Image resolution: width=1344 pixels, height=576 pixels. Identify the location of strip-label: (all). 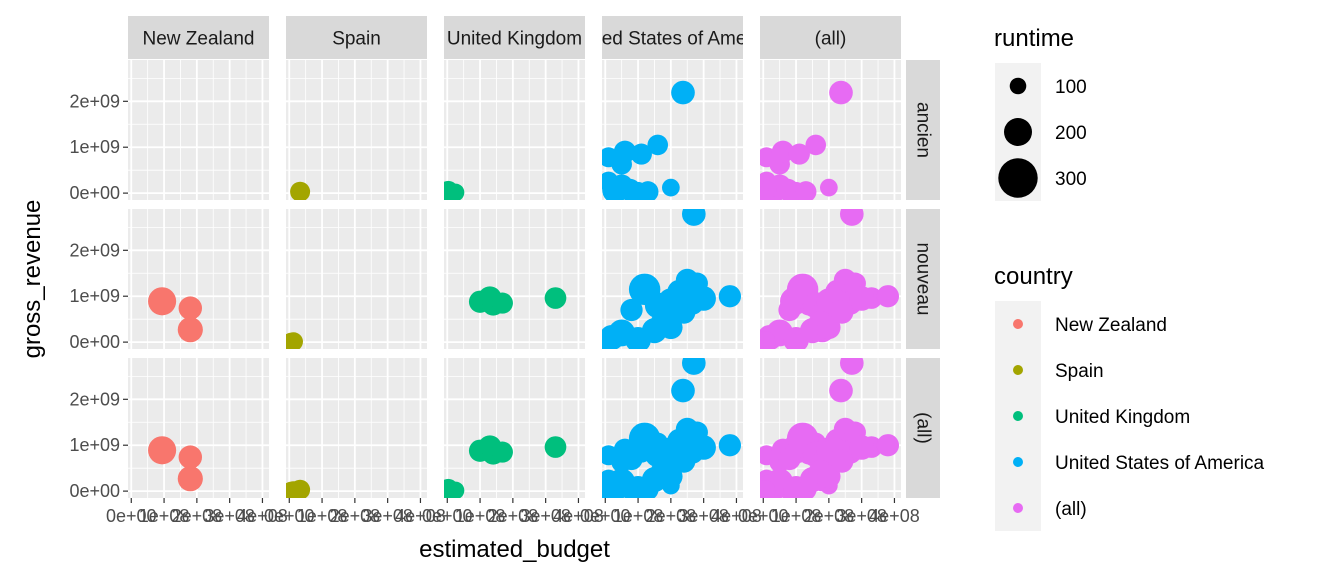
(831, 39).